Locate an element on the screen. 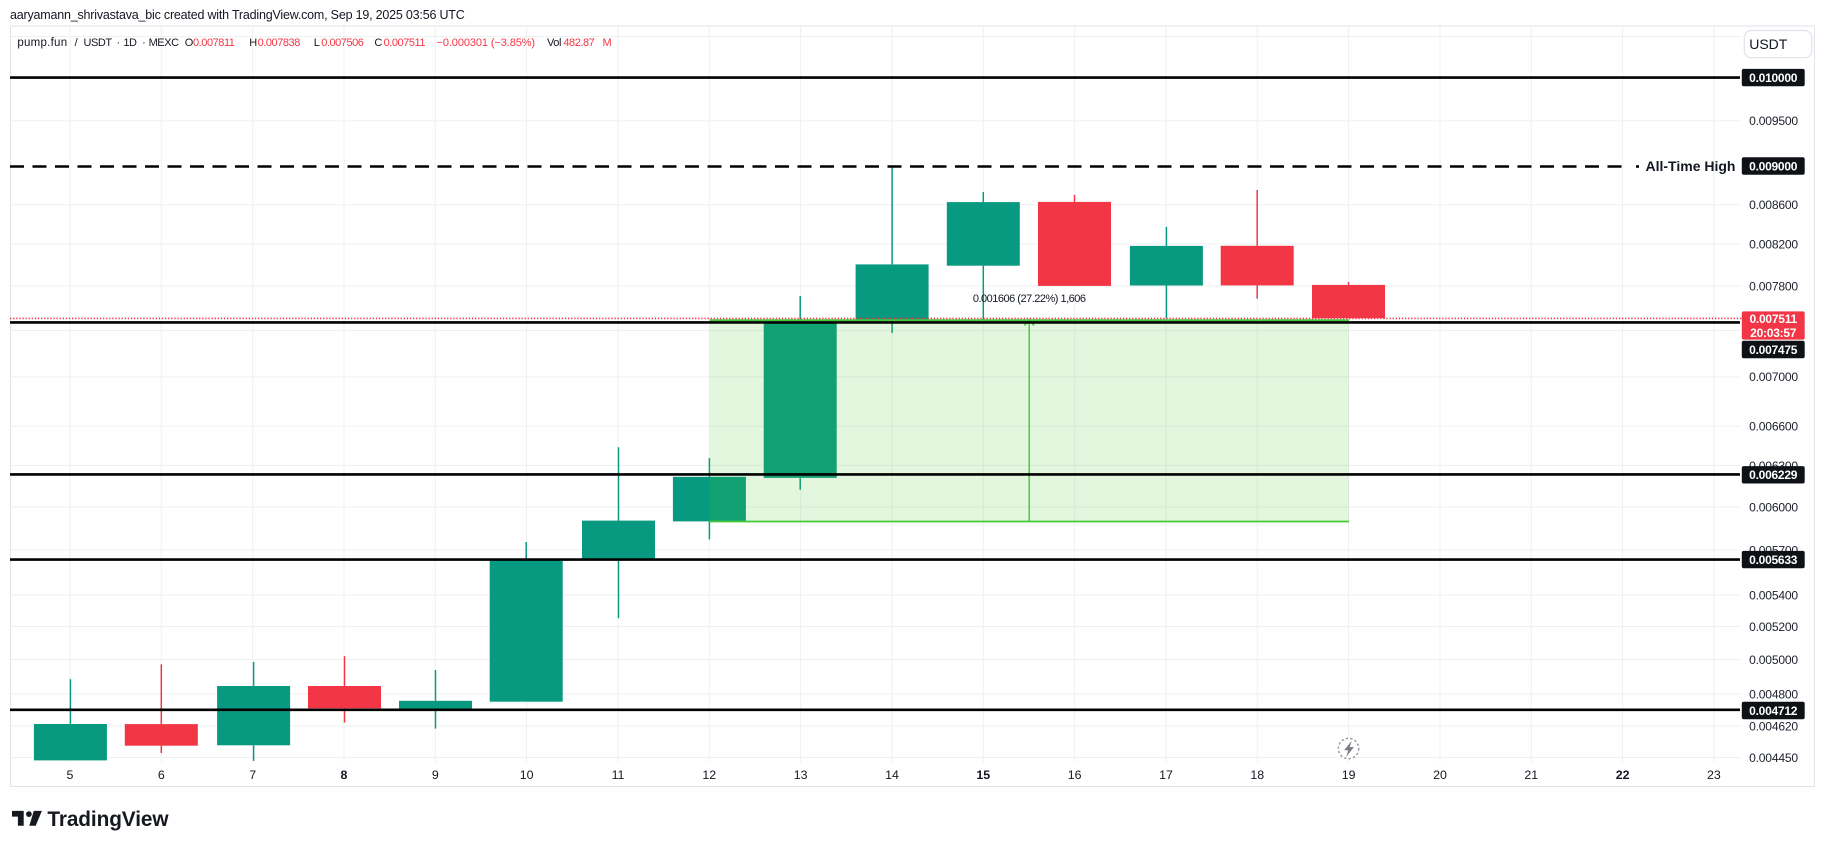  svg-text: 0.009500 is located at coordinates (1773, 121).